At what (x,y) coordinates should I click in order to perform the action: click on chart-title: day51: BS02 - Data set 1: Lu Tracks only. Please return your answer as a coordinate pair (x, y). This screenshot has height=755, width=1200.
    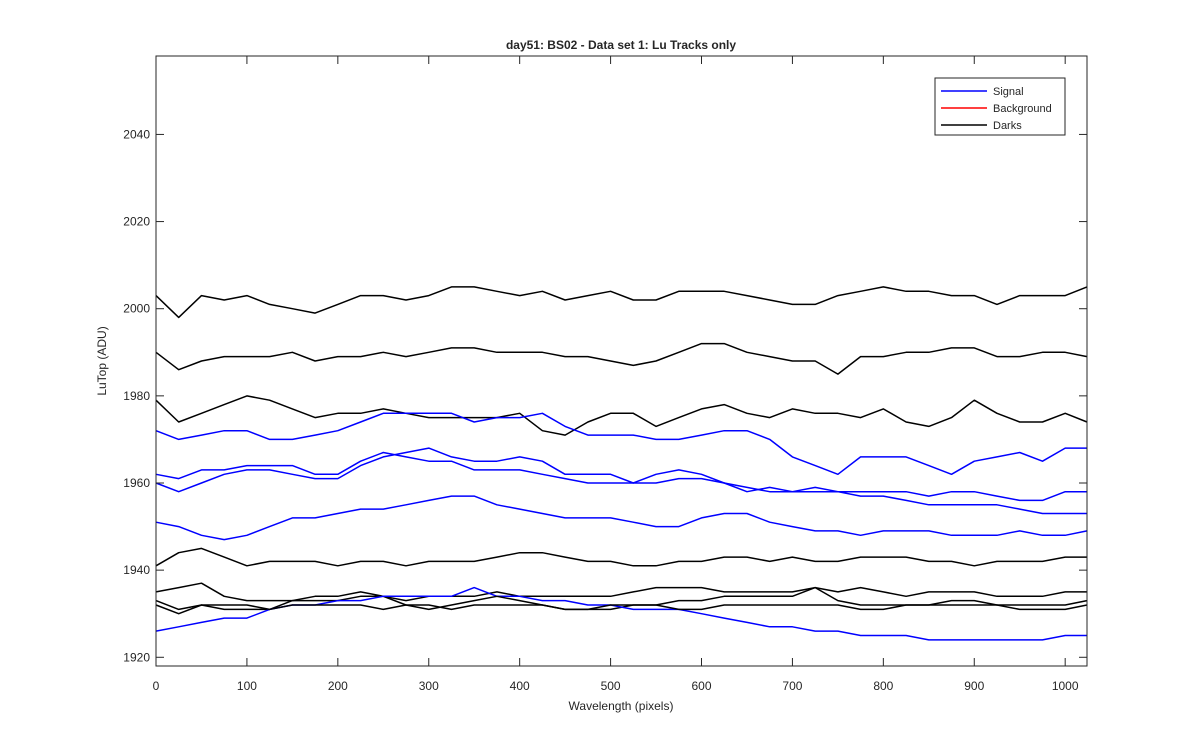
    Looking at the image, I should click on (621, 45).